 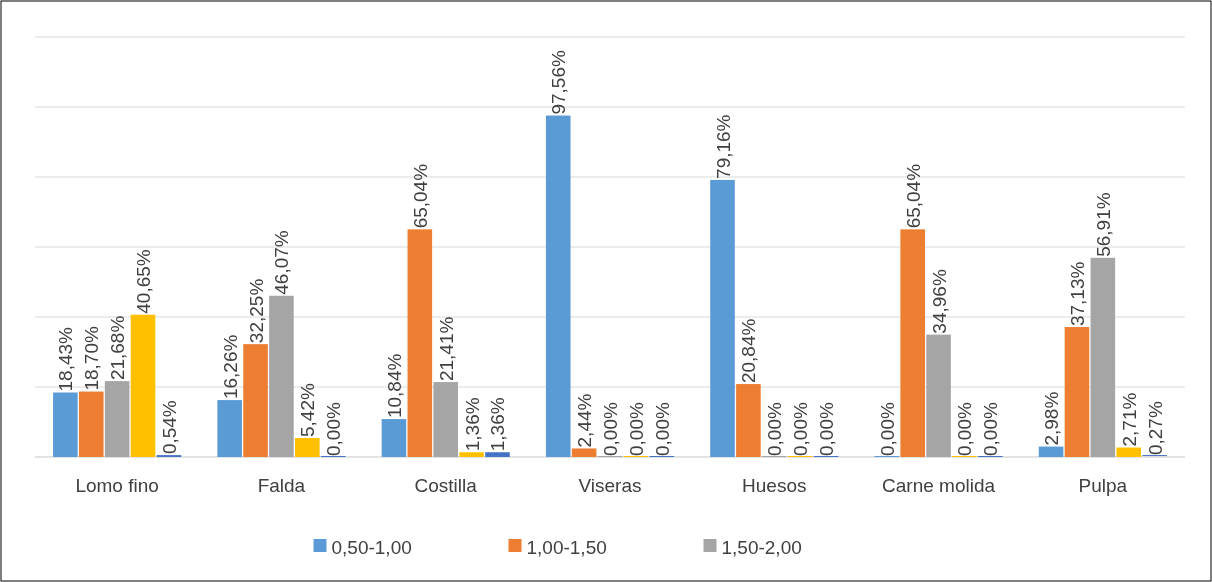 I want to click on data-label: 21,68%, so click(x=118, y=348).